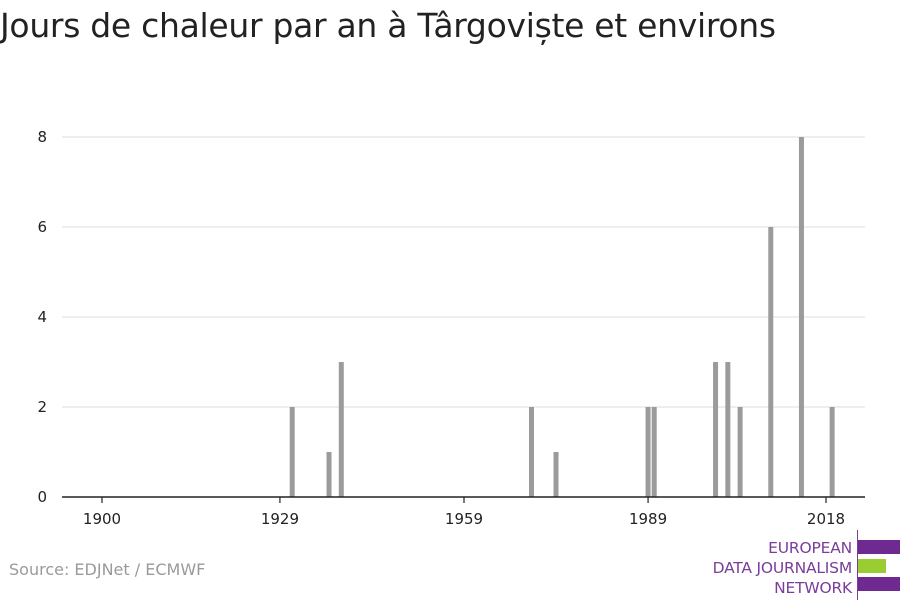 Image resolution: width=900 pixels, height=600 pixels. I want to click on bar-2019, so click(832, 452).